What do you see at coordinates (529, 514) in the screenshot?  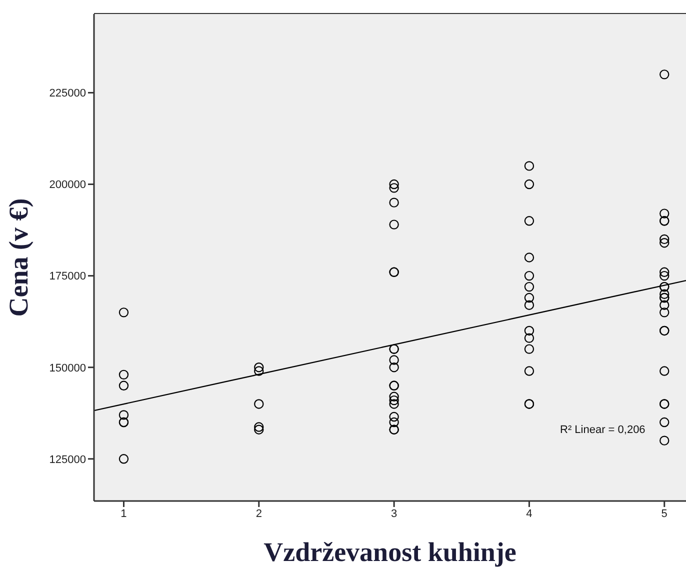 I see `x-tick-label: 4` at bounding box center [529, 514].